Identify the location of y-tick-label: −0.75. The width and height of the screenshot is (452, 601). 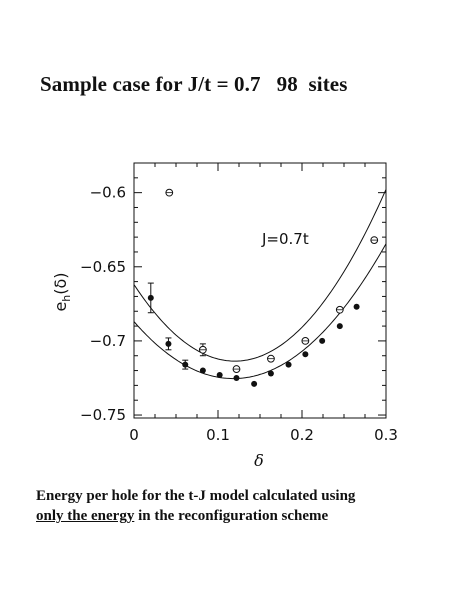
(103, 415).